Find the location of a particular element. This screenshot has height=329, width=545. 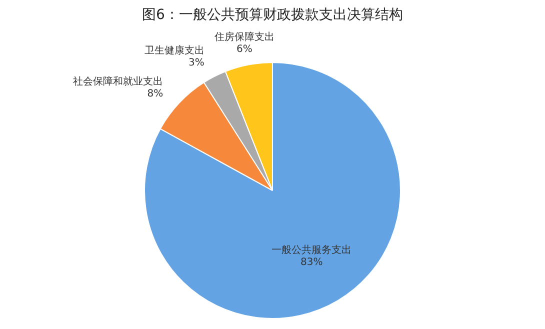

data-label: 83% is located at coordinates (311, 262).